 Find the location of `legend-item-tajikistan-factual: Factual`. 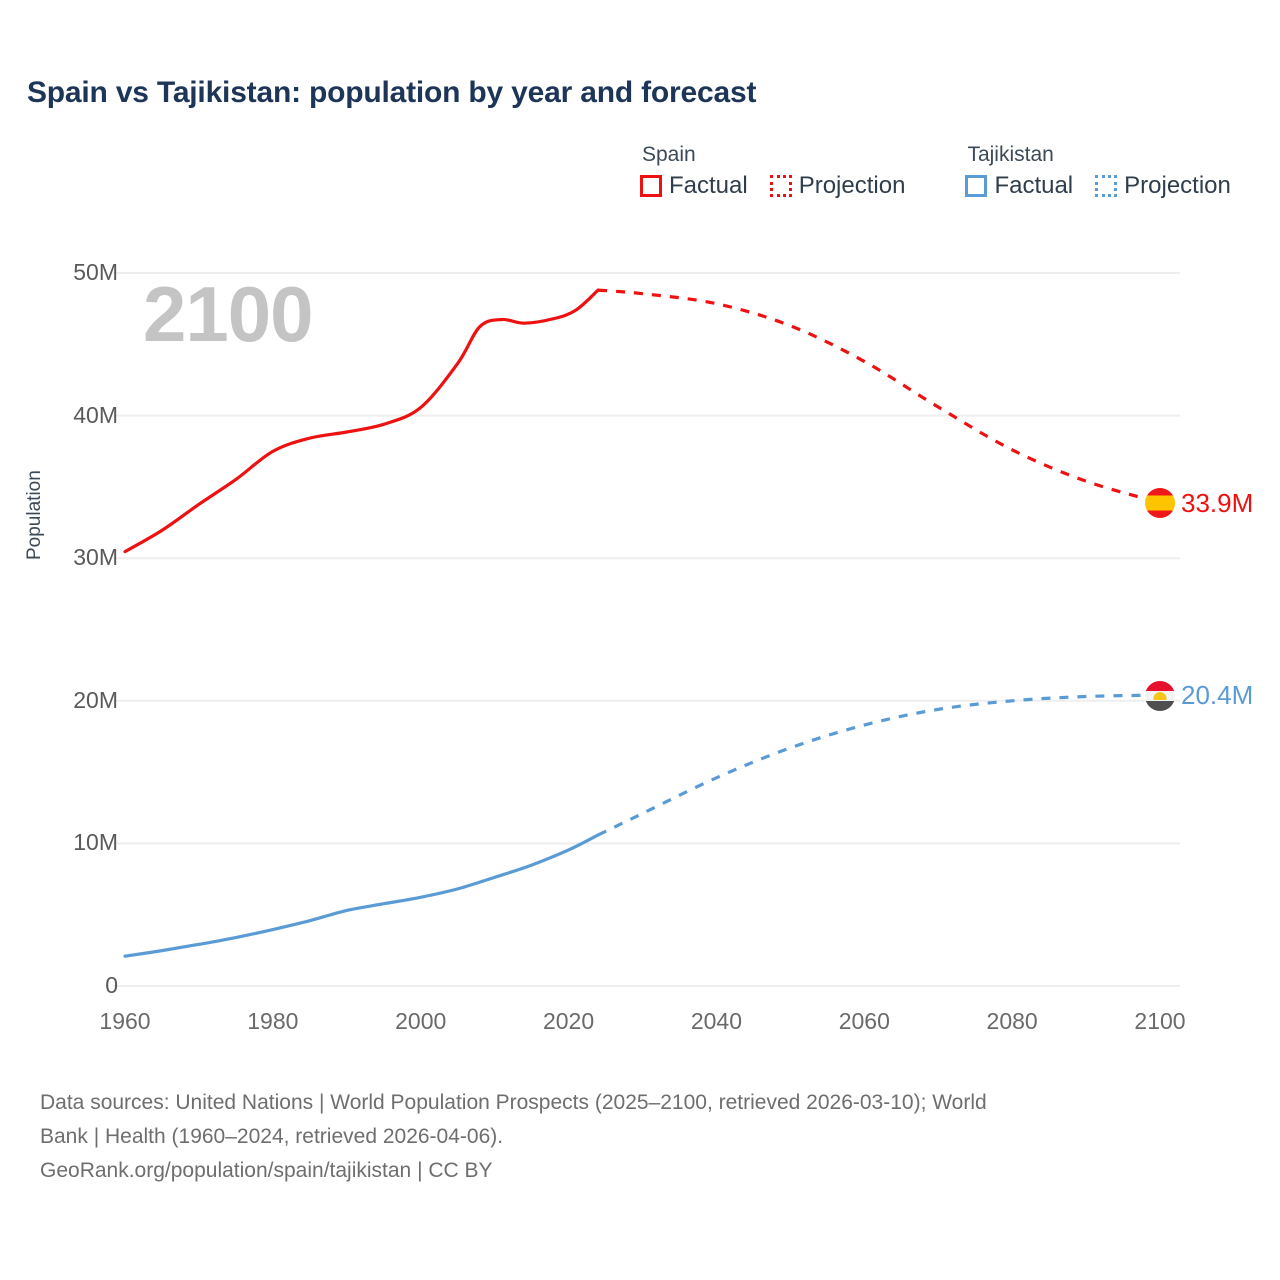

legend-item-tajikistan-factual: Factual is located at coordinates (1019, 186).